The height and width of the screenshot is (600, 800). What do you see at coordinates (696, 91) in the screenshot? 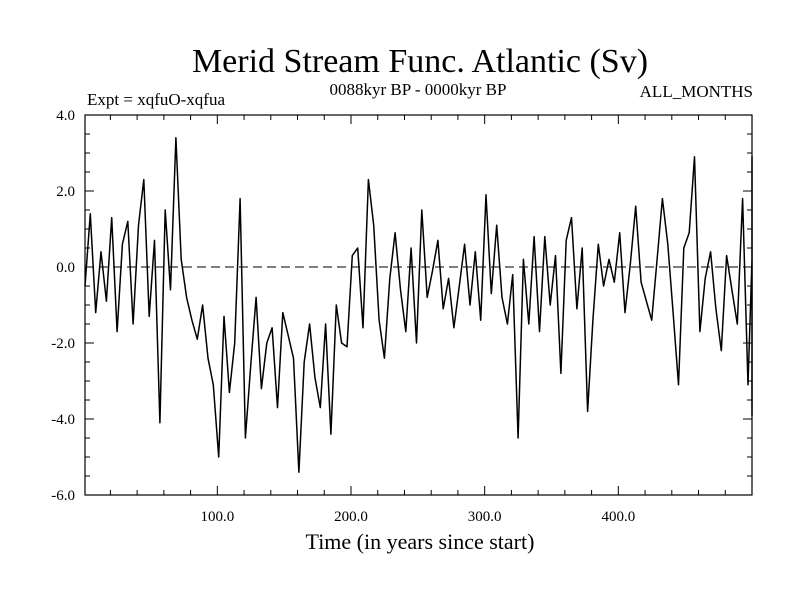
I see `season-label: ALL_MONTHS` at bounding box center [696, 91].